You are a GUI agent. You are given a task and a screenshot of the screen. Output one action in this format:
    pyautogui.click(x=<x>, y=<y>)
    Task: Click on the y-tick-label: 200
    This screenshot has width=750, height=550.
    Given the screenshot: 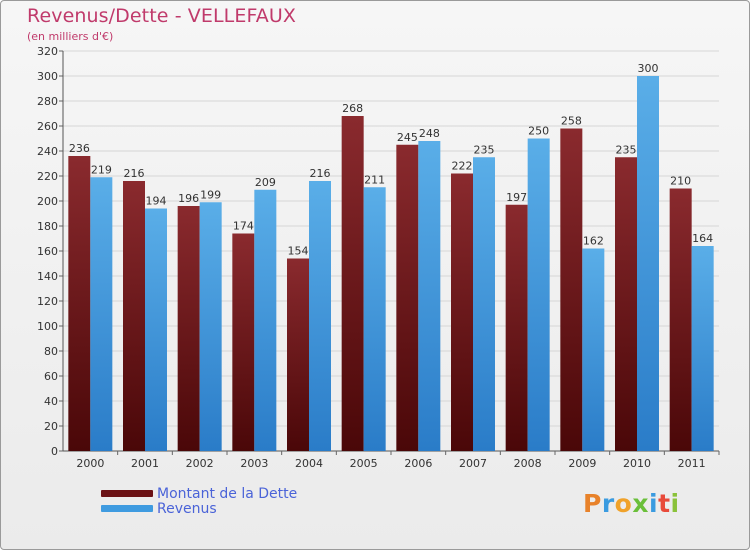 What is the action you would take?
    pyautogui.click(x=47, y=201)
    